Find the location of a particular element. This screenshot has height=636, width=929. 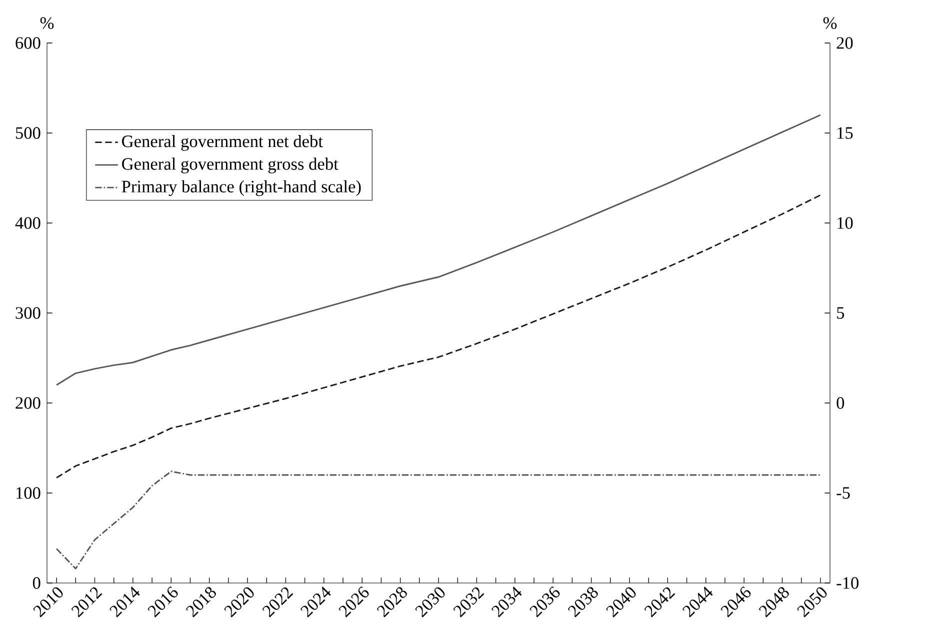

y2-axis-title: % is located at coordinates (830, 23).